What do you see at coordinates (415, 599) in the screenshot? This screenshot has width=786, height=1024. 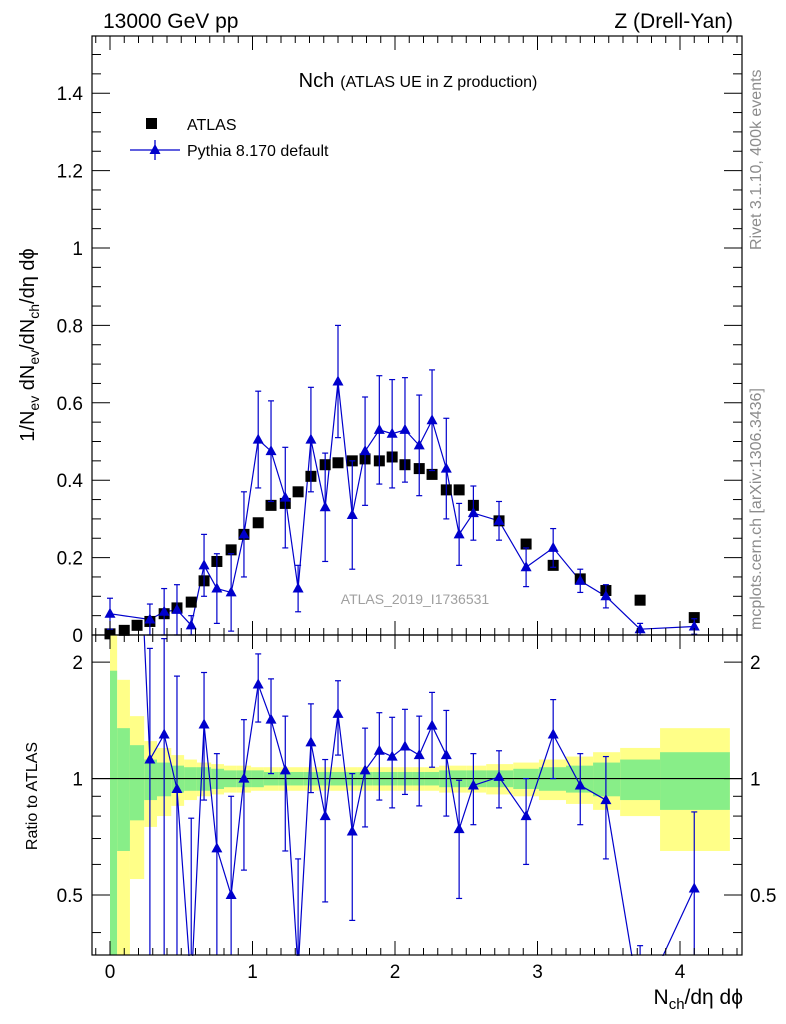 I see `analysis-watermark: ATLAS_2019_I1736531` at bounding box center [415, 599].